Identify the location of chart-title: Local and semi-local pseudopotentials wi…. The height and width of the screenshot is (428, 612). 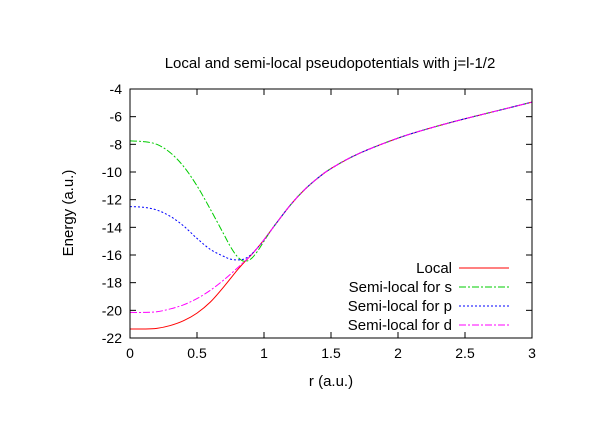
(330, 63).